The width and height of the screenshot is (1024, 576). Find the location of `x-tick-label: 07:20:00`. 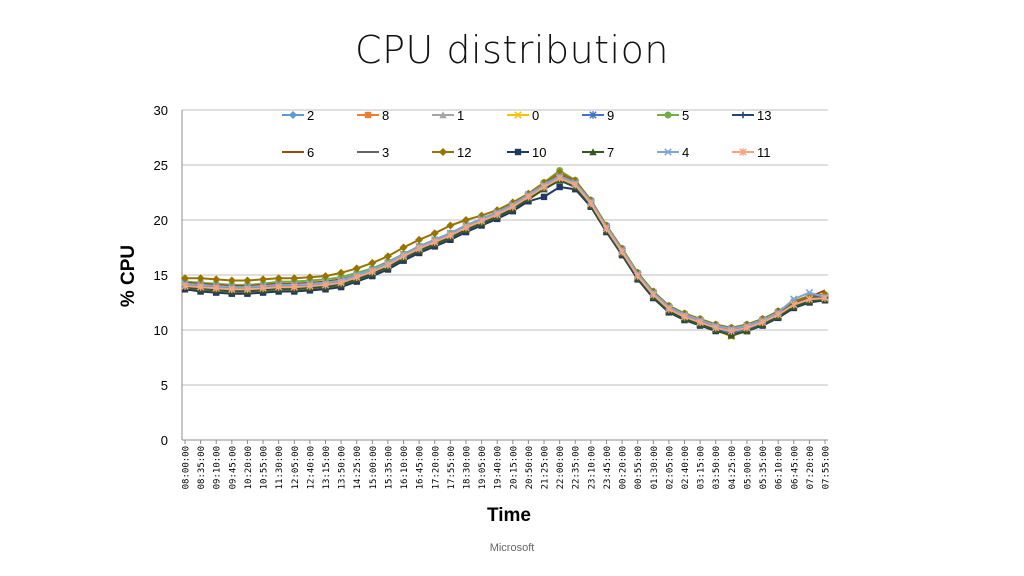

x-tick-label: 07:20:00 is located at coordinates (811, 467).